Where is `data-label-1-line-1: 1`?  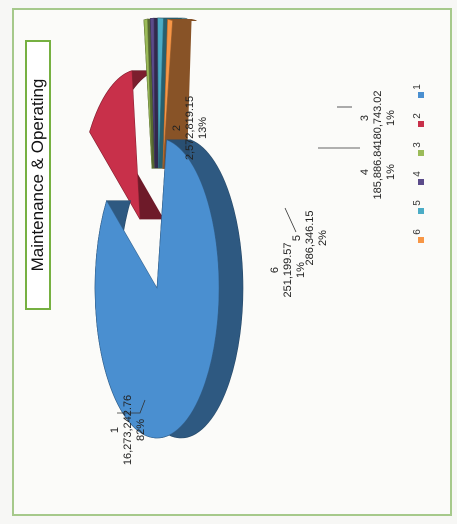
data-label-1-line-1: 1 is located at coordinates (115, 430).